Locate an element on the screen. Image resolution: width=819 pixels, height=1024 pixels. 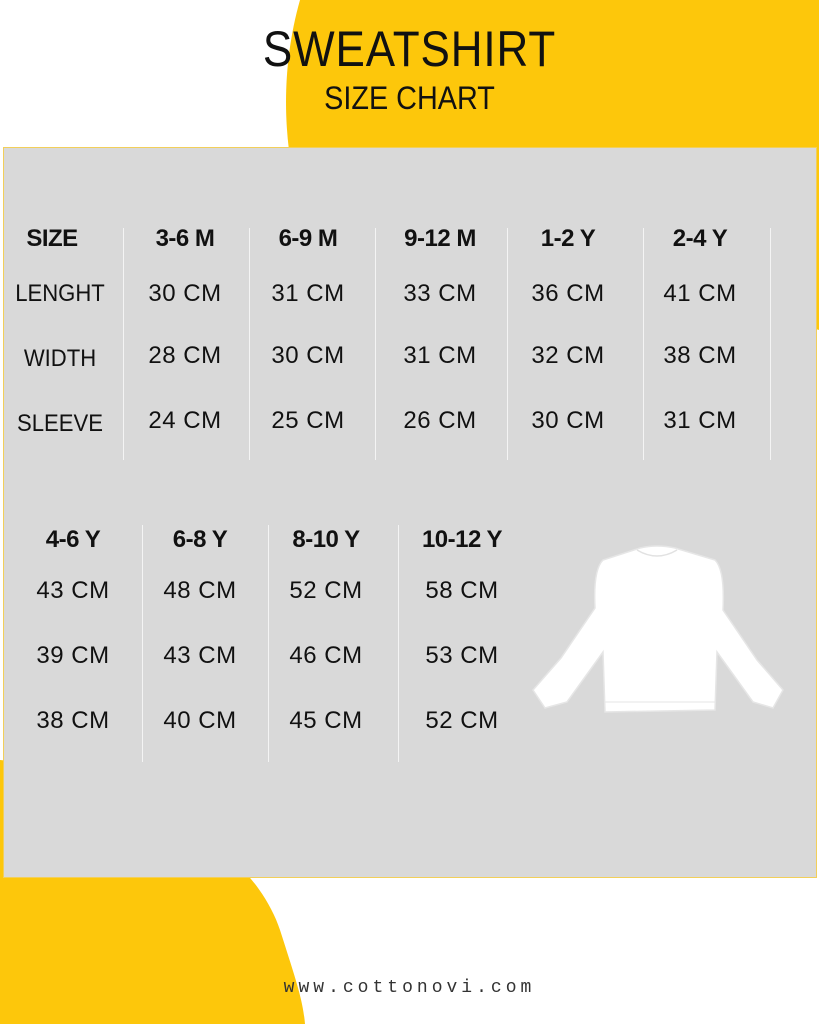
measurement-cell: 33 CM is located at coordinates (440, 293).